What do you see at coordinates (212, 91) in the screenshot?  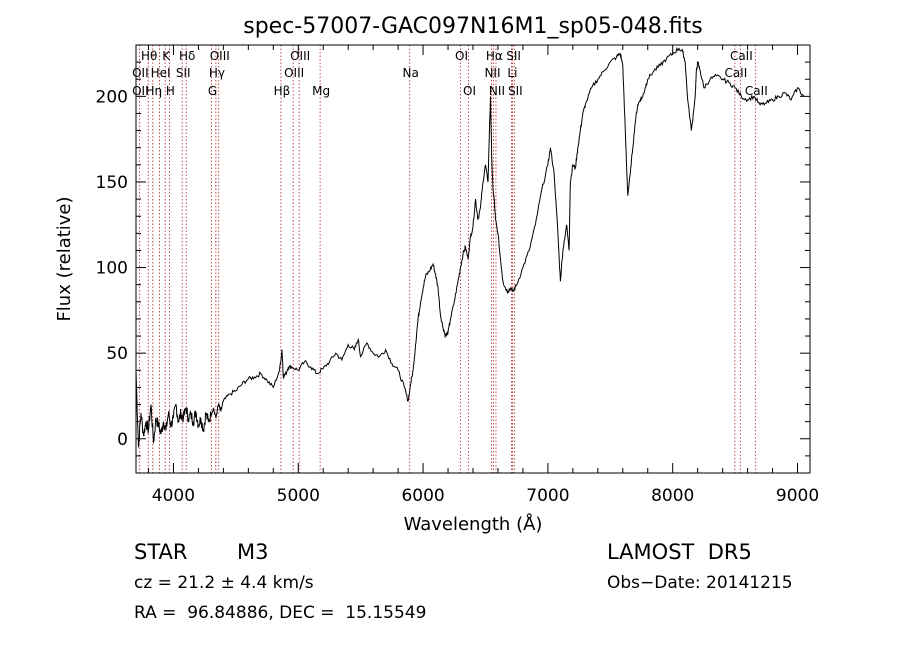 I see `spectral-line-label: G` at bounding box center [212, 91].